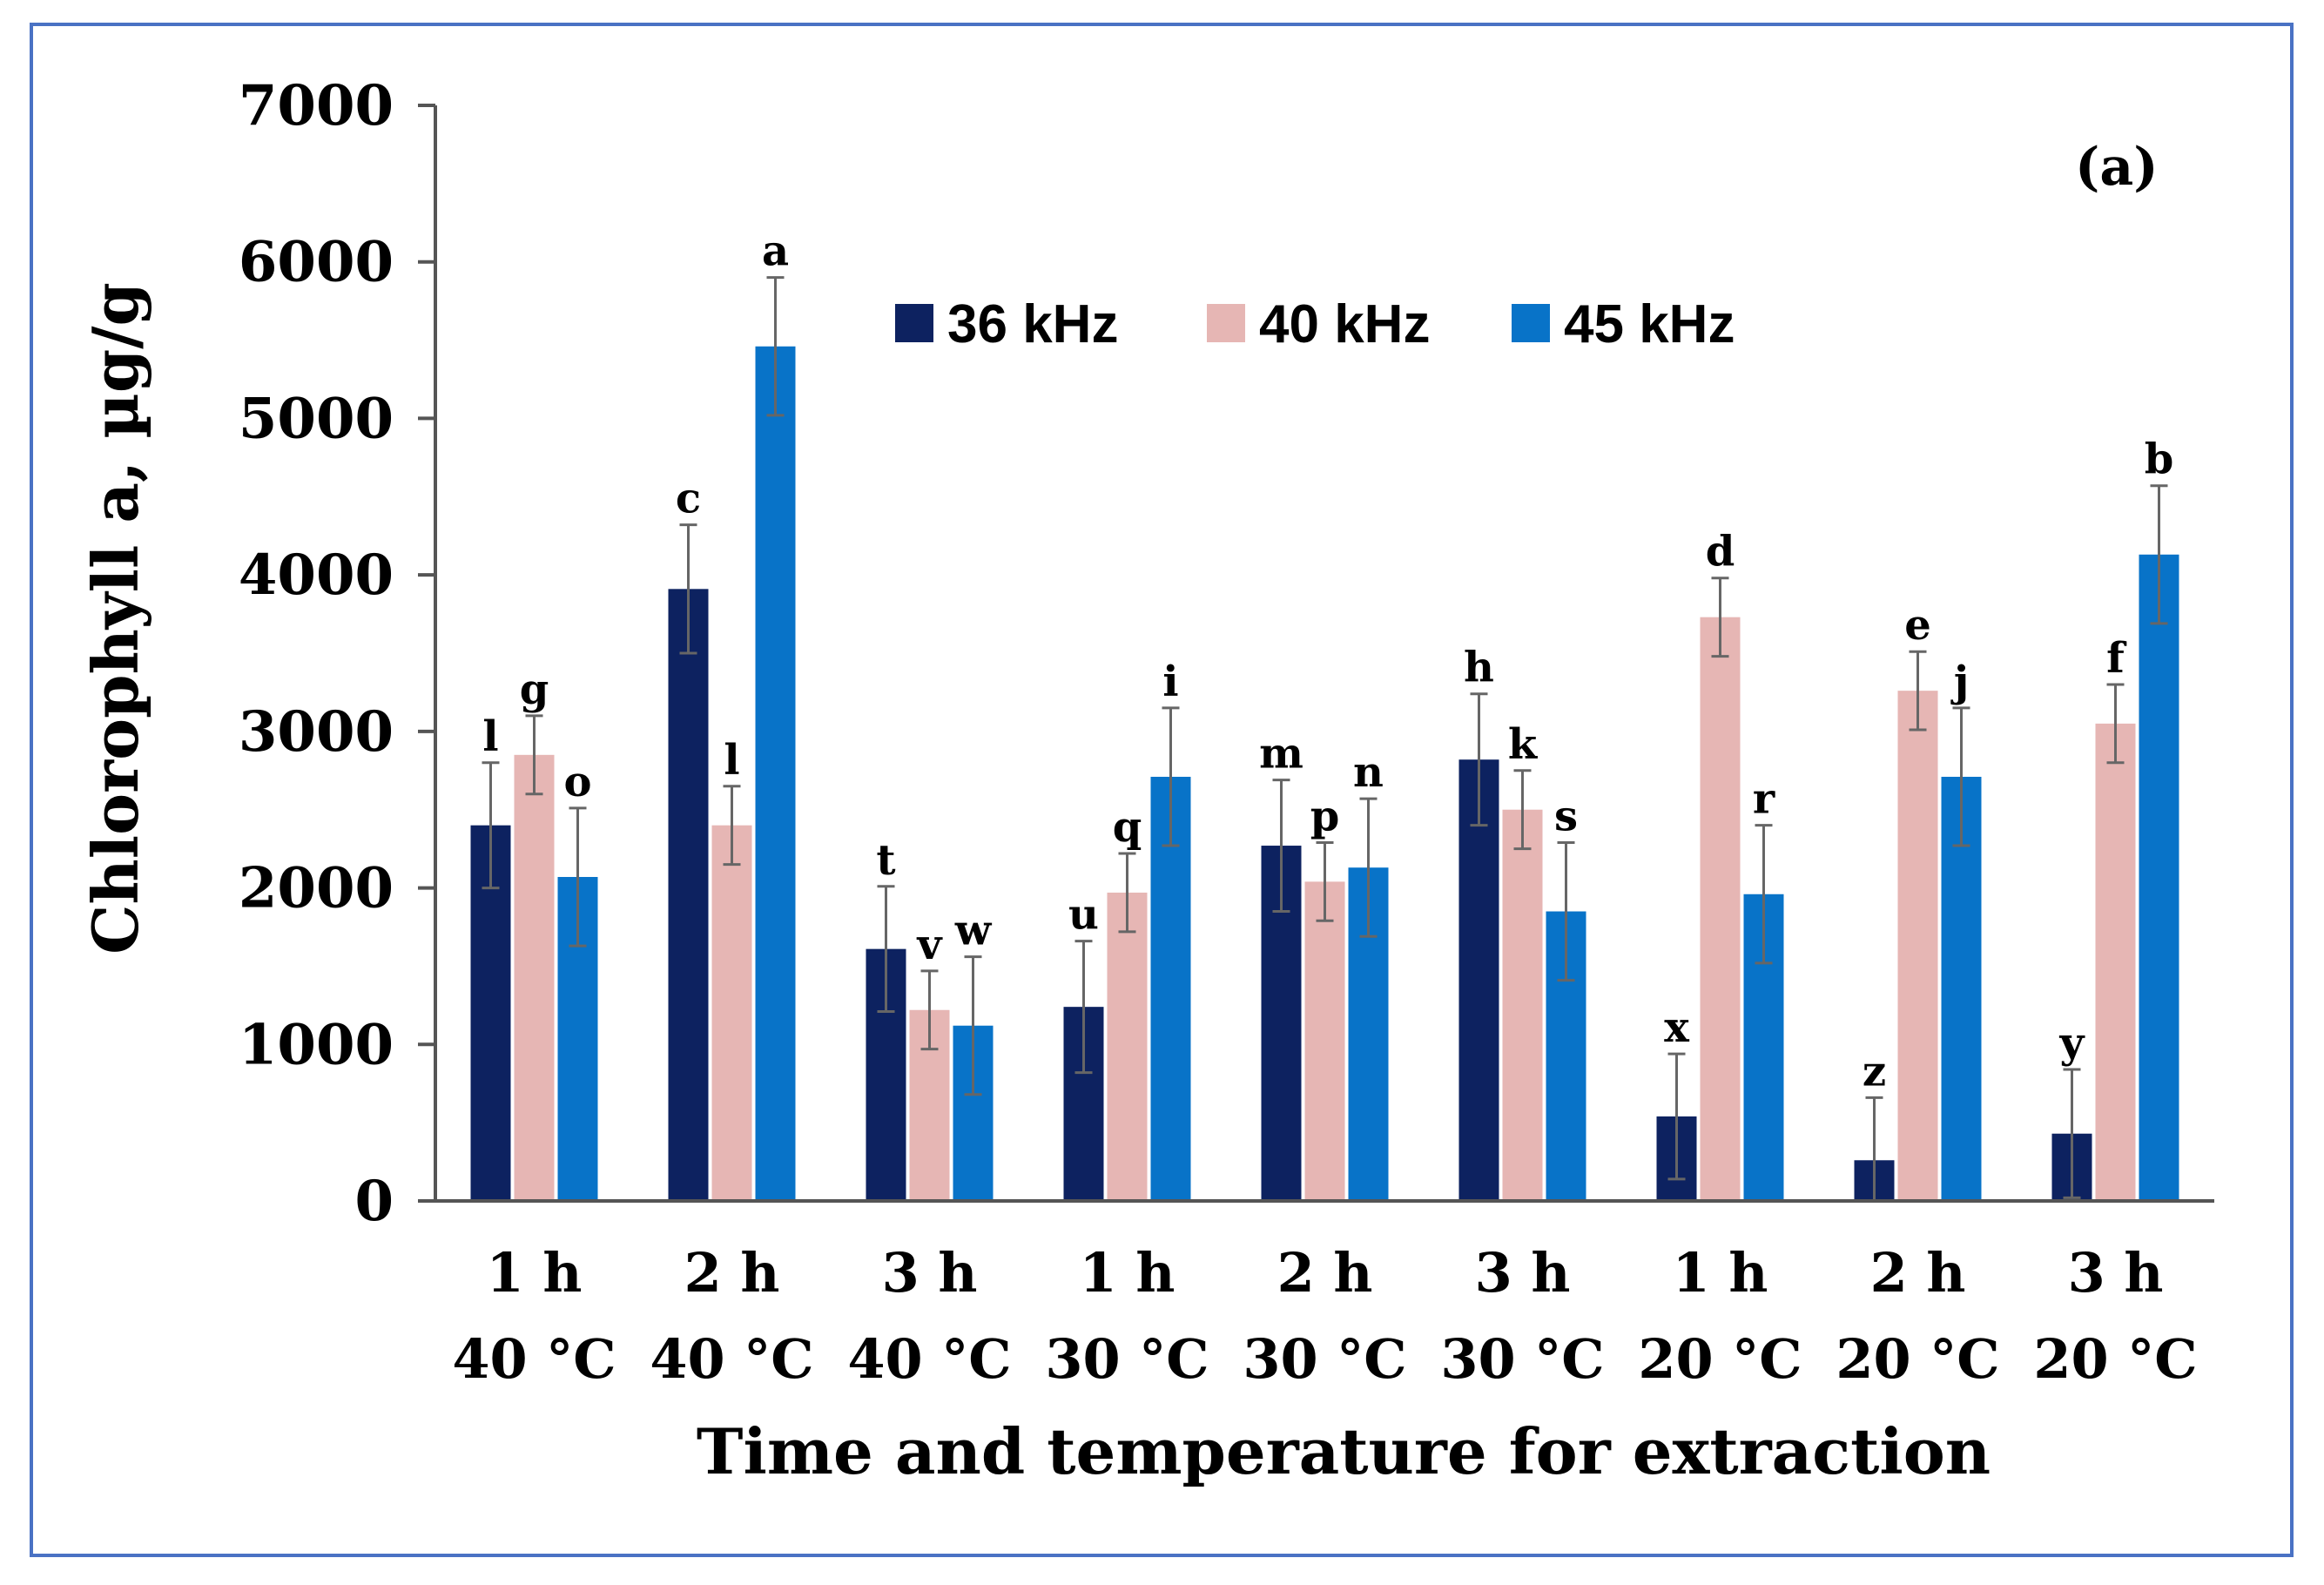 Image resolution: width=2324 pixels, height=1585 pixels. I want to click on significance-letter: o, so click(577, 782).